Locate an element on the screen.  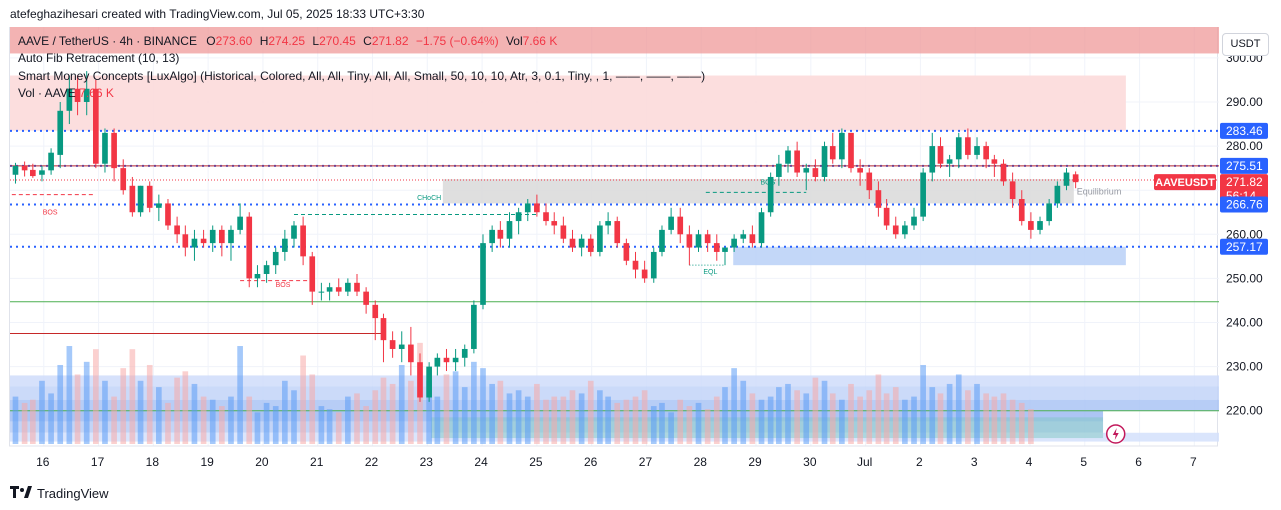
tradingview-brand: TradingView is located at coordinates (59, 493).